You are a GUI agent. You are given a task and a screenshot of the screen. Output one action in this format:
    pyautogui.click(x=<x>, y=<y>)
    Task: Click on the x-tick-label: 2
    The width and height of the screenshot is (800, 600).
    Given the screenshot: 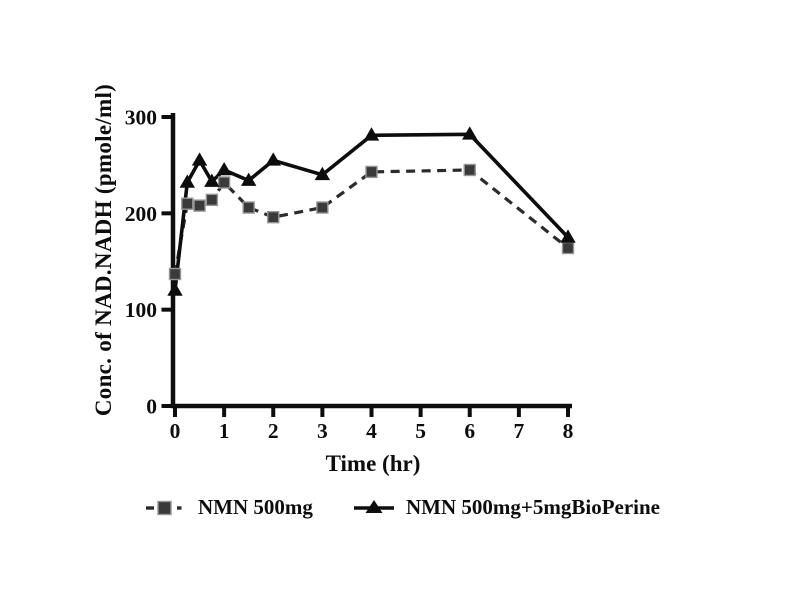 What is the action you would take?
    pyautogui.click(x=273, y=431)
    